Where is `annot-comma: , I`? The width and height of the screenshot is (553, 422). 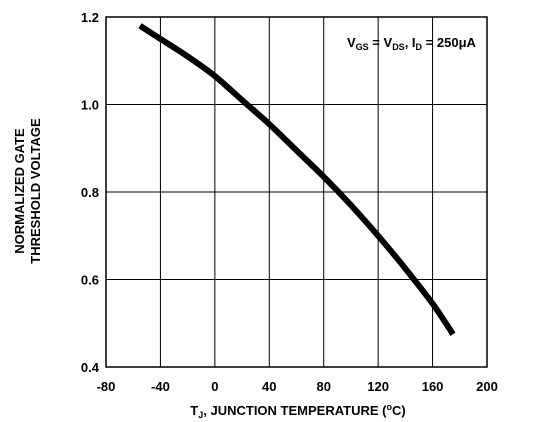 annot-comma: , I is located at coordinates (410, 42).